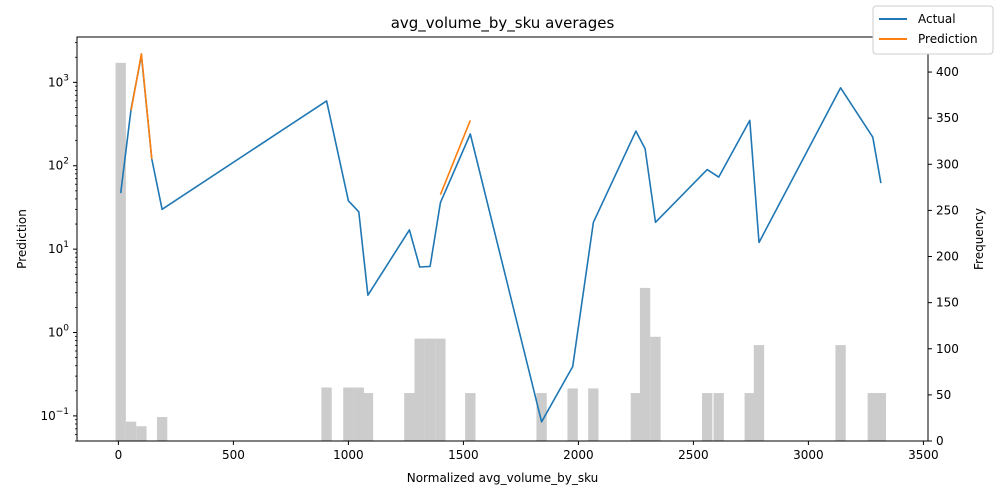 This screenshot has width=1000, height=500. What do you see at coordinates (503, 23) in the screenshot?
I see `chart-title: avg_volume_by_sku averages` at bounding box center [503, 23].